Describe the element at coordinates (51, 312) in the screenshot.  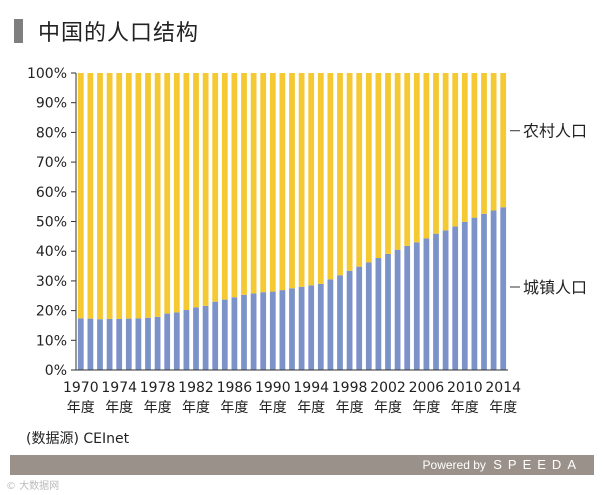
I see `y-tick-label: 20%` at that location.